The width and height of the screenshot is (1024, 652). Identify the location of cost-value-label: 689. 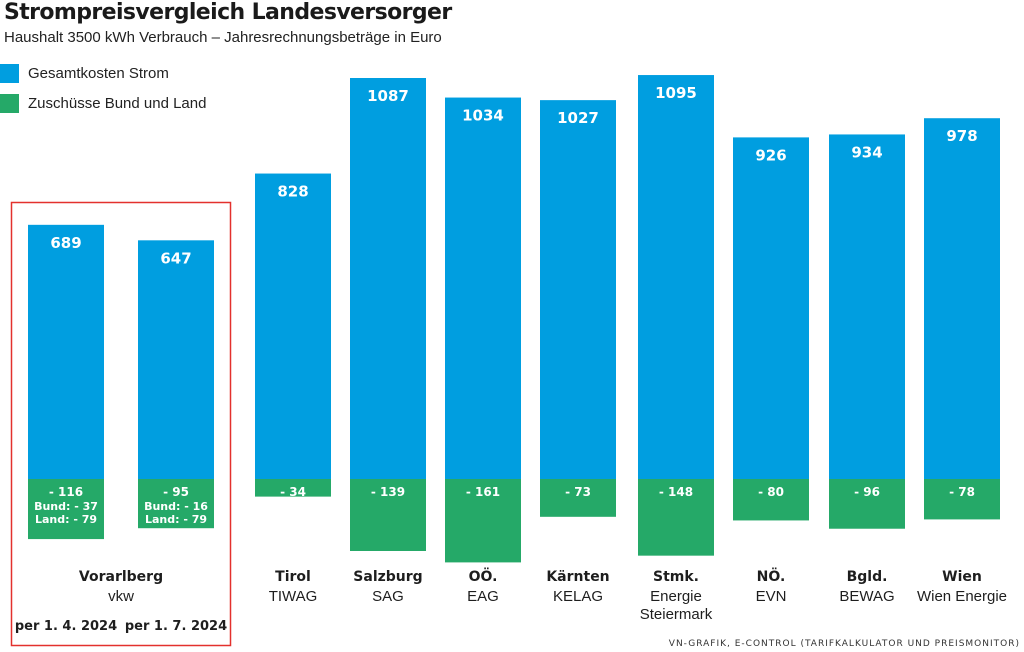
(65, 243).